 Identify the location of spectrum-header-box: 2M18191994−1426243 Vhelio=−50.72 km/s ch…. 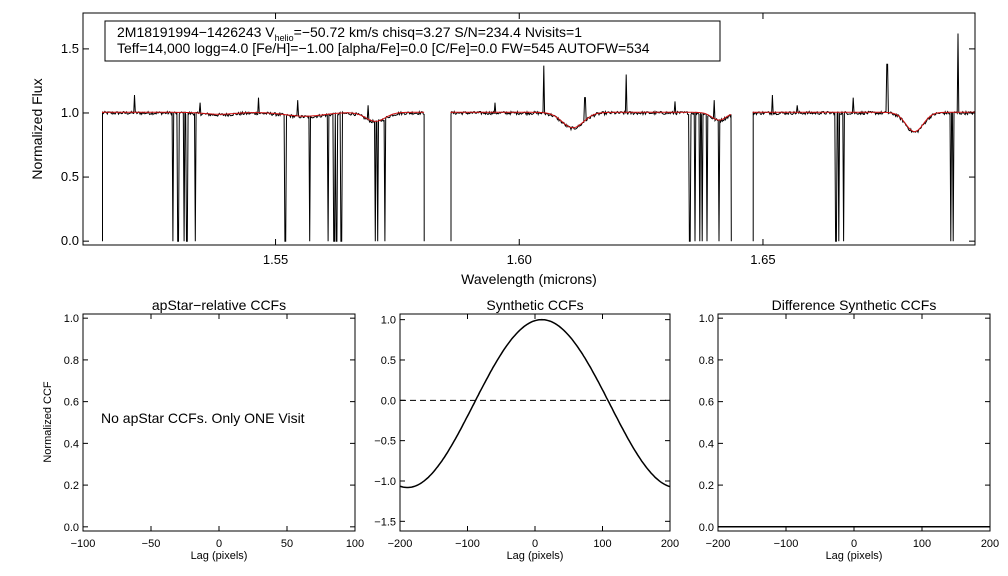
(412, 41).